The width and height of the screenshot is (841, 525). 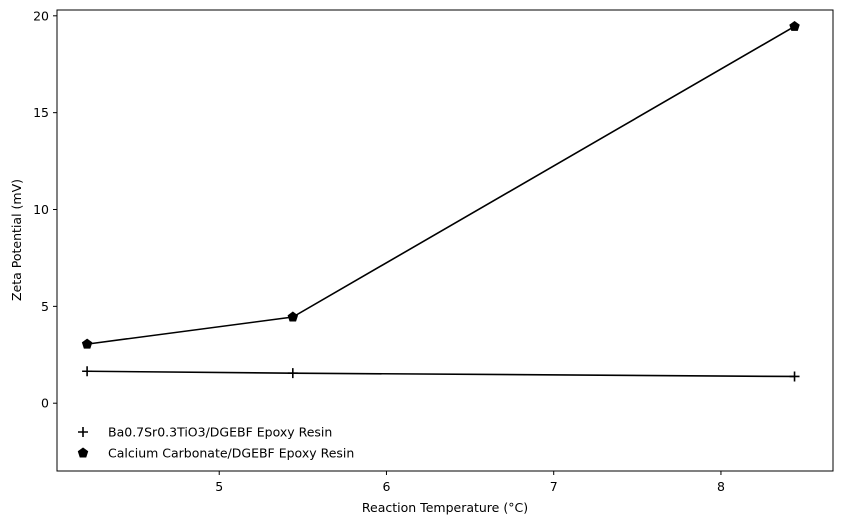 What do you see at coordinates (16, 240) in the screenshot?
I see `y-axis-label: Zeta Potential (mV)` at bounding box center [16, 240].